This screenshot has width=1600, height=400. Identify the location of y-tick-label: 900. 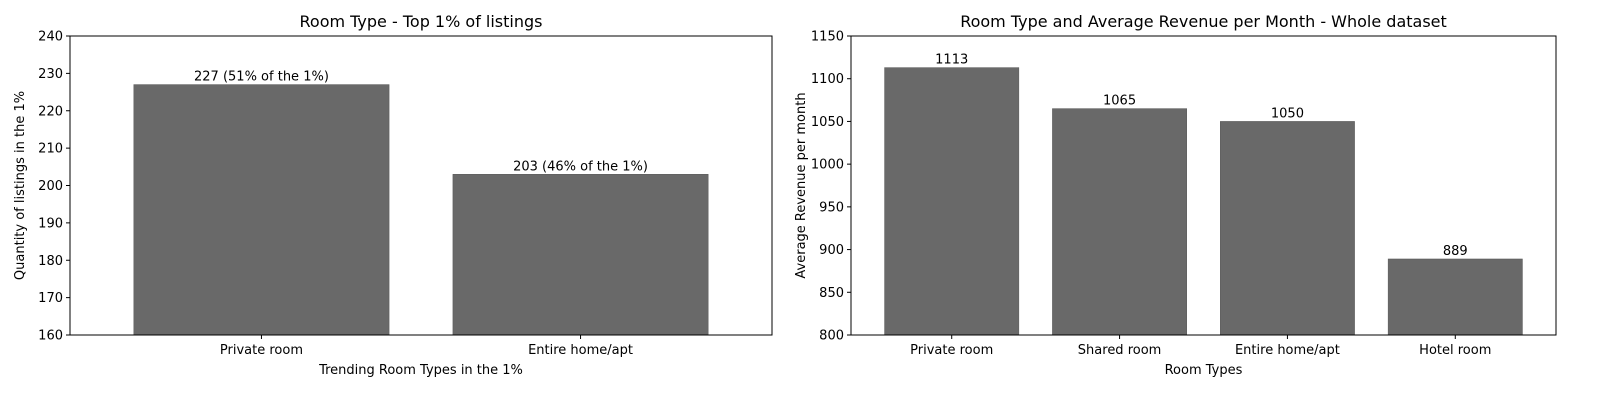
(831, 250).